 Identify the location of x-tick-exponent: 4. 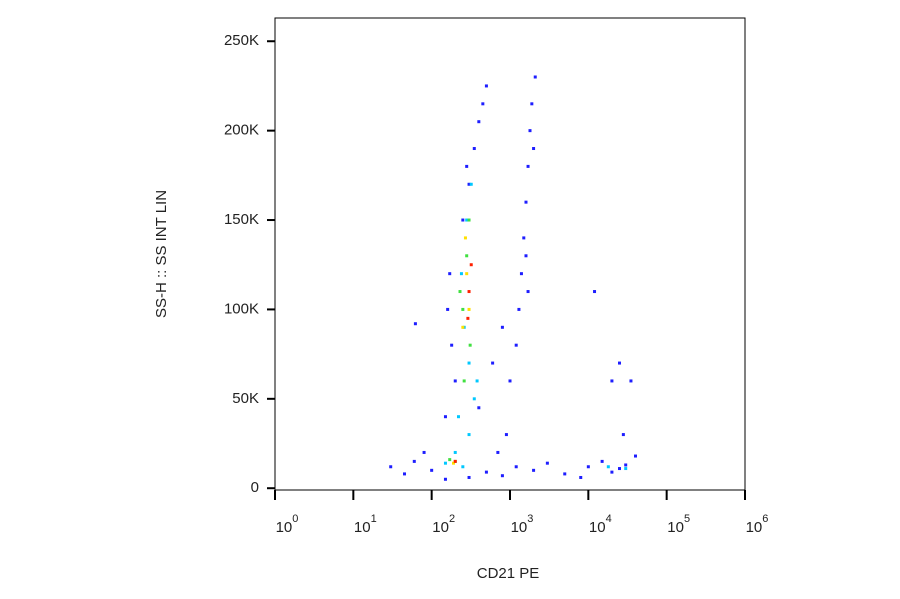
(609, 519).